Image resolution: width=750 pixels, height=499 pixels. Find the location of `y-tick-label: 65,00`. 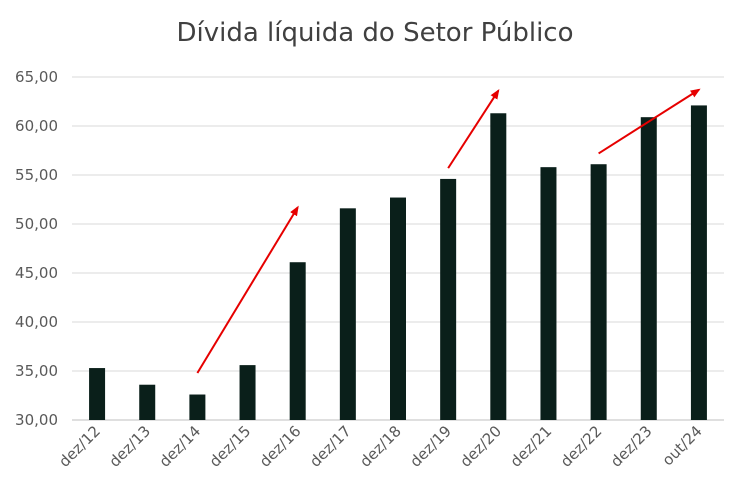

y-tick-label: 65,00 is located at coordinates (36, 77).